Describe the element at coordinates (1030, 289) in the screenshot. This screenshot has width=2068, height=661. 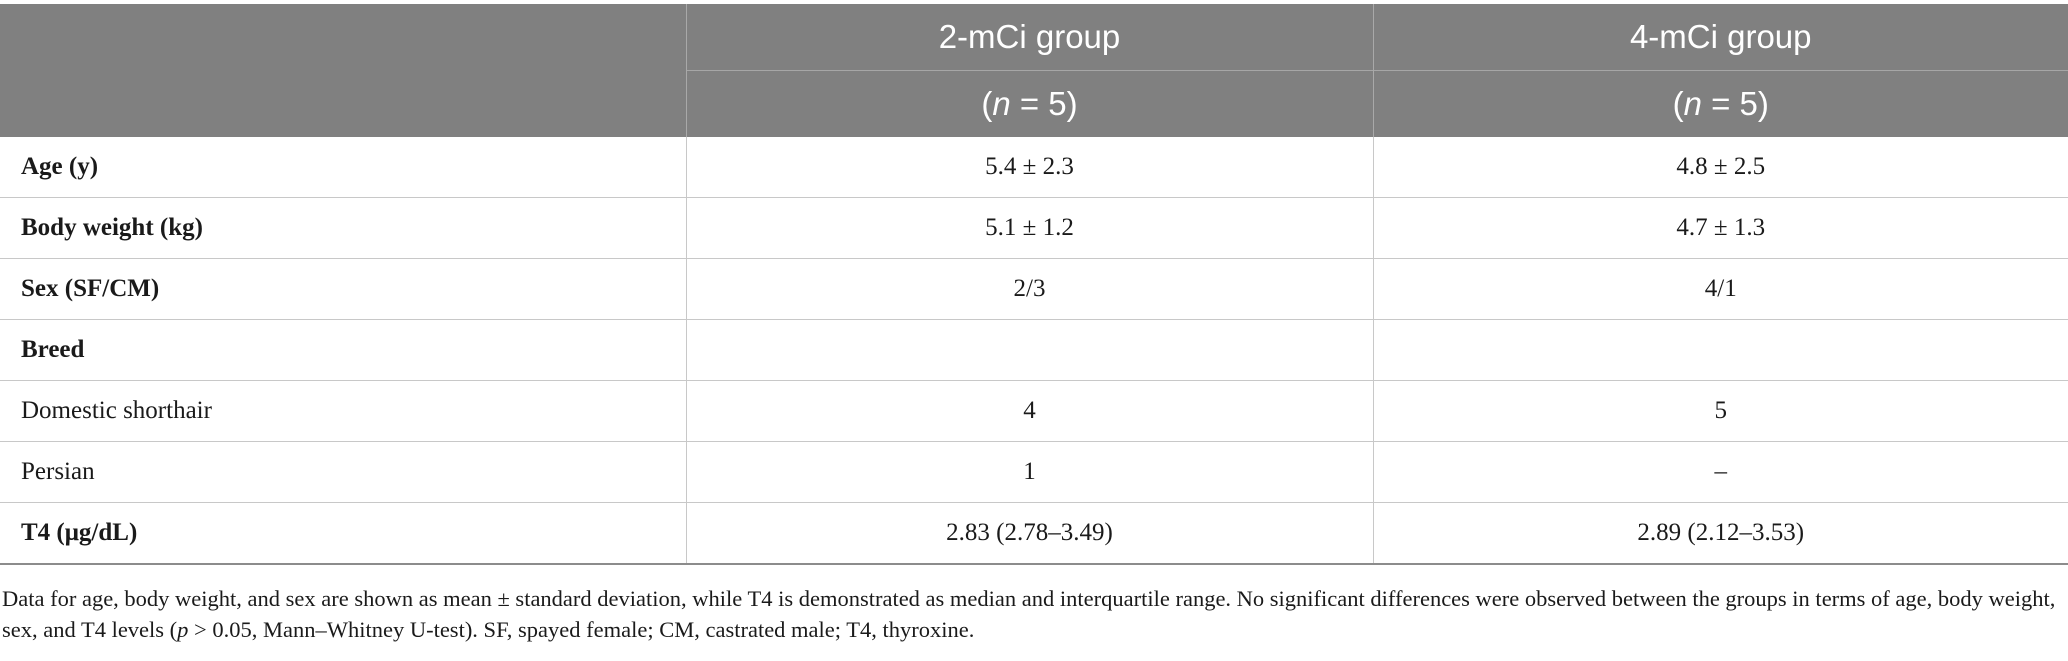
I see `cell-2mci: 2/3` at that location.